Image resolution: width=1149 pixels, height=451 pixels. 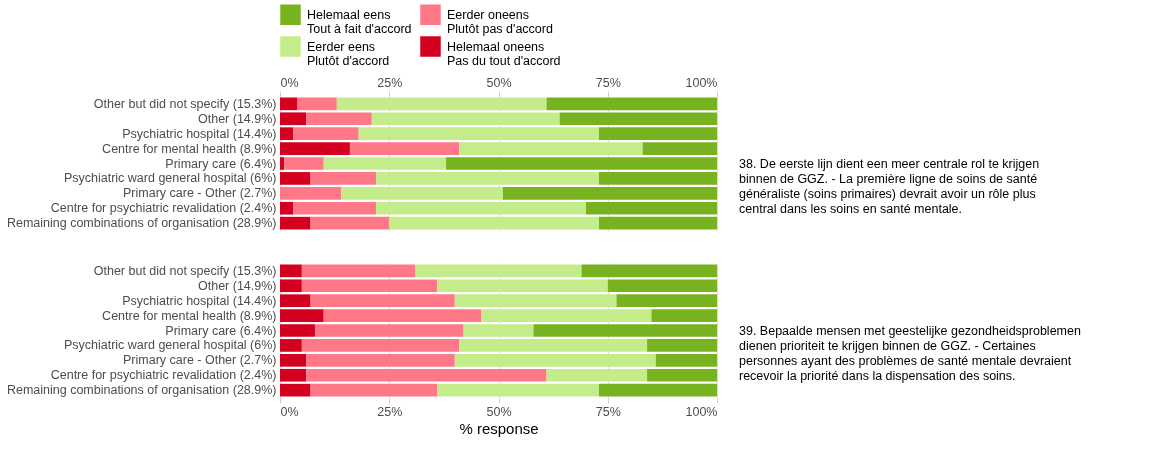 I want to click on x-tick-label: 50%, so click(x=499, y=411).